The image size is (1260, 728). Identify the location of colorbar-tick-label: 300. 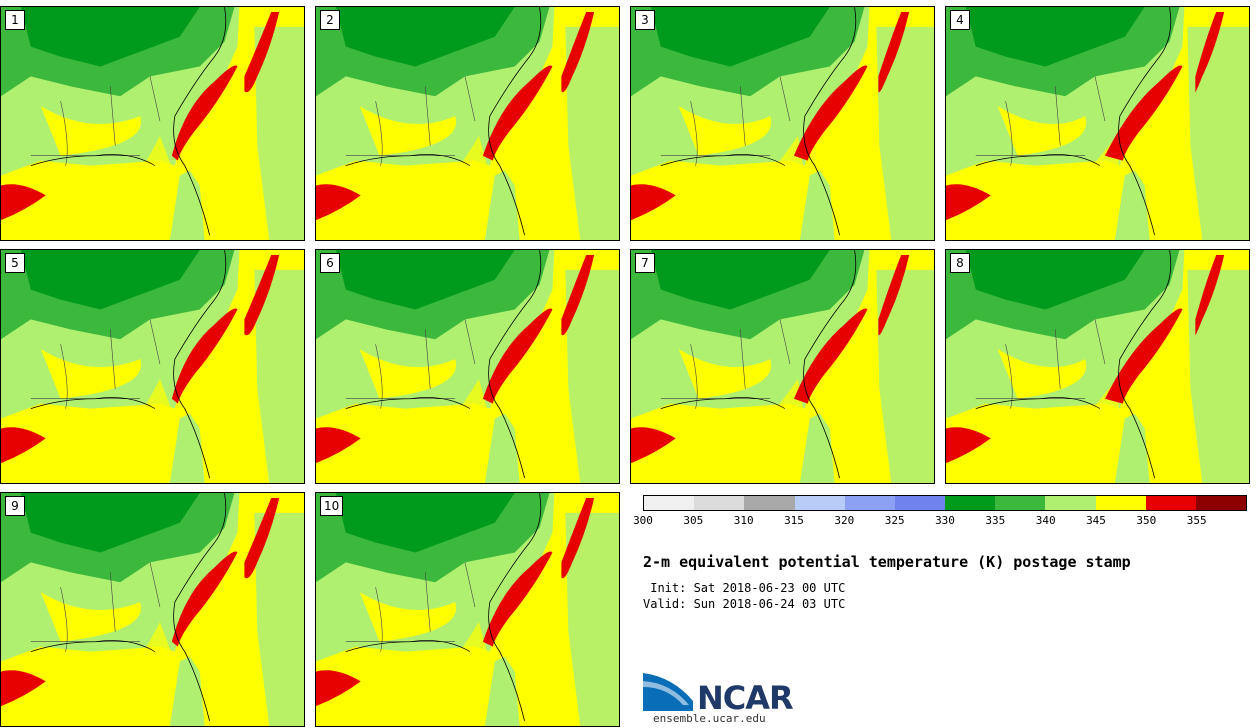
(643, 520).